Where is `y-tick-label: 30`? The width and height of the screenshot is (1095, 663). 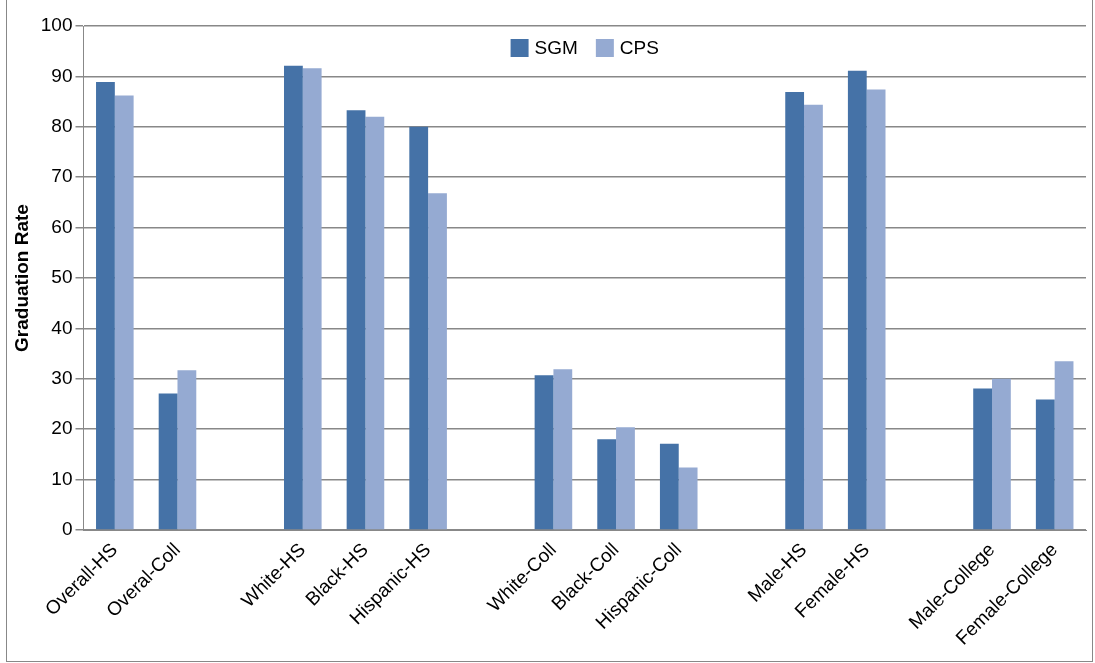 y-tick-label: 30 is located at coordinates (62, 378).